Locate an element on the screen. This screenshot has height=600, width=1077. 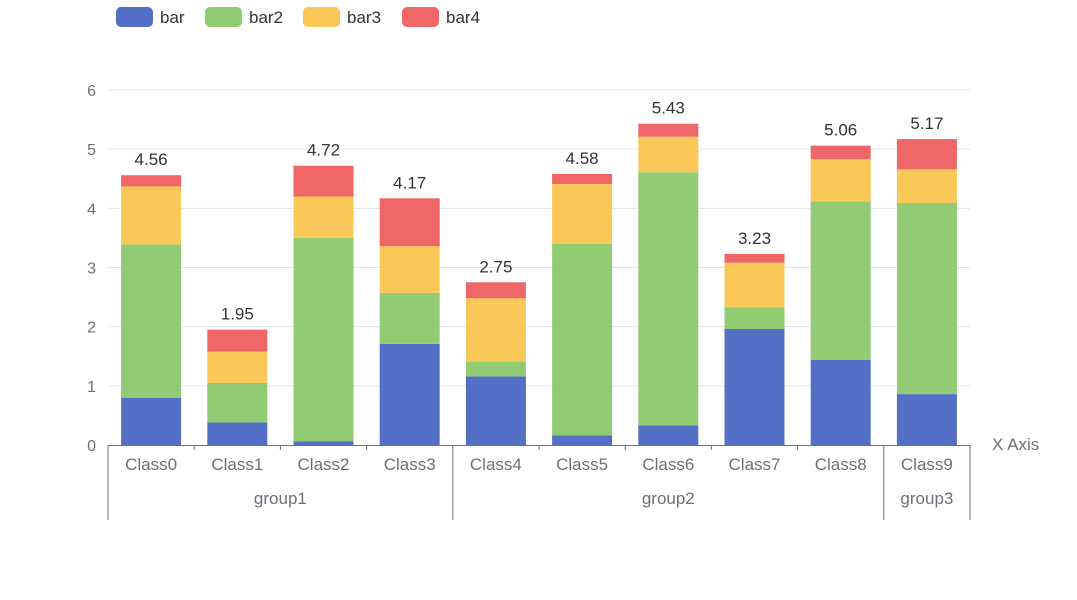
y-axis: 0 1 2 3 4 5 6 is located at coordinates (91, 269).